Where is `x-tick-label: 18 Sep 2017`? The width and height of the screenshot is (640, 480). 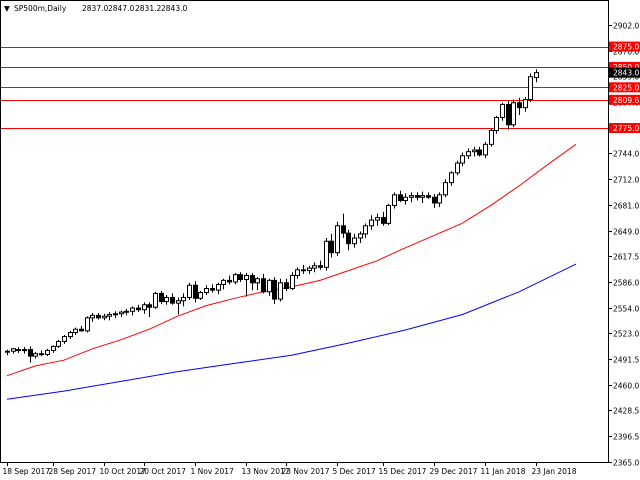
x-tick-label: 18 Sep 2017 is located at coordinates (27, 471).